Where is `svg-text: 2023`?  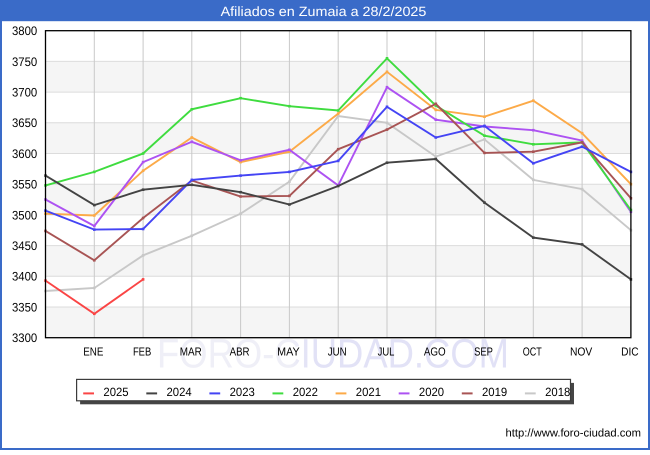
svg-text: 2023 is located at coordinates (243, 392).